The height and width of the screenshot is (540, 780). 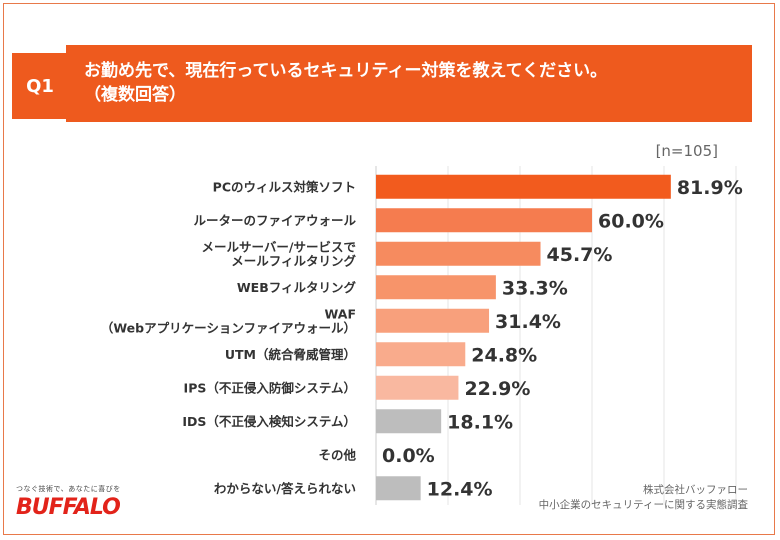 What do you see at coordinates (346, 71) in the screenshot?
I see `question-line-1: お勤め先で、現在行っているセキュリティー対策を教えてください。` at bounding box center [346, 71].